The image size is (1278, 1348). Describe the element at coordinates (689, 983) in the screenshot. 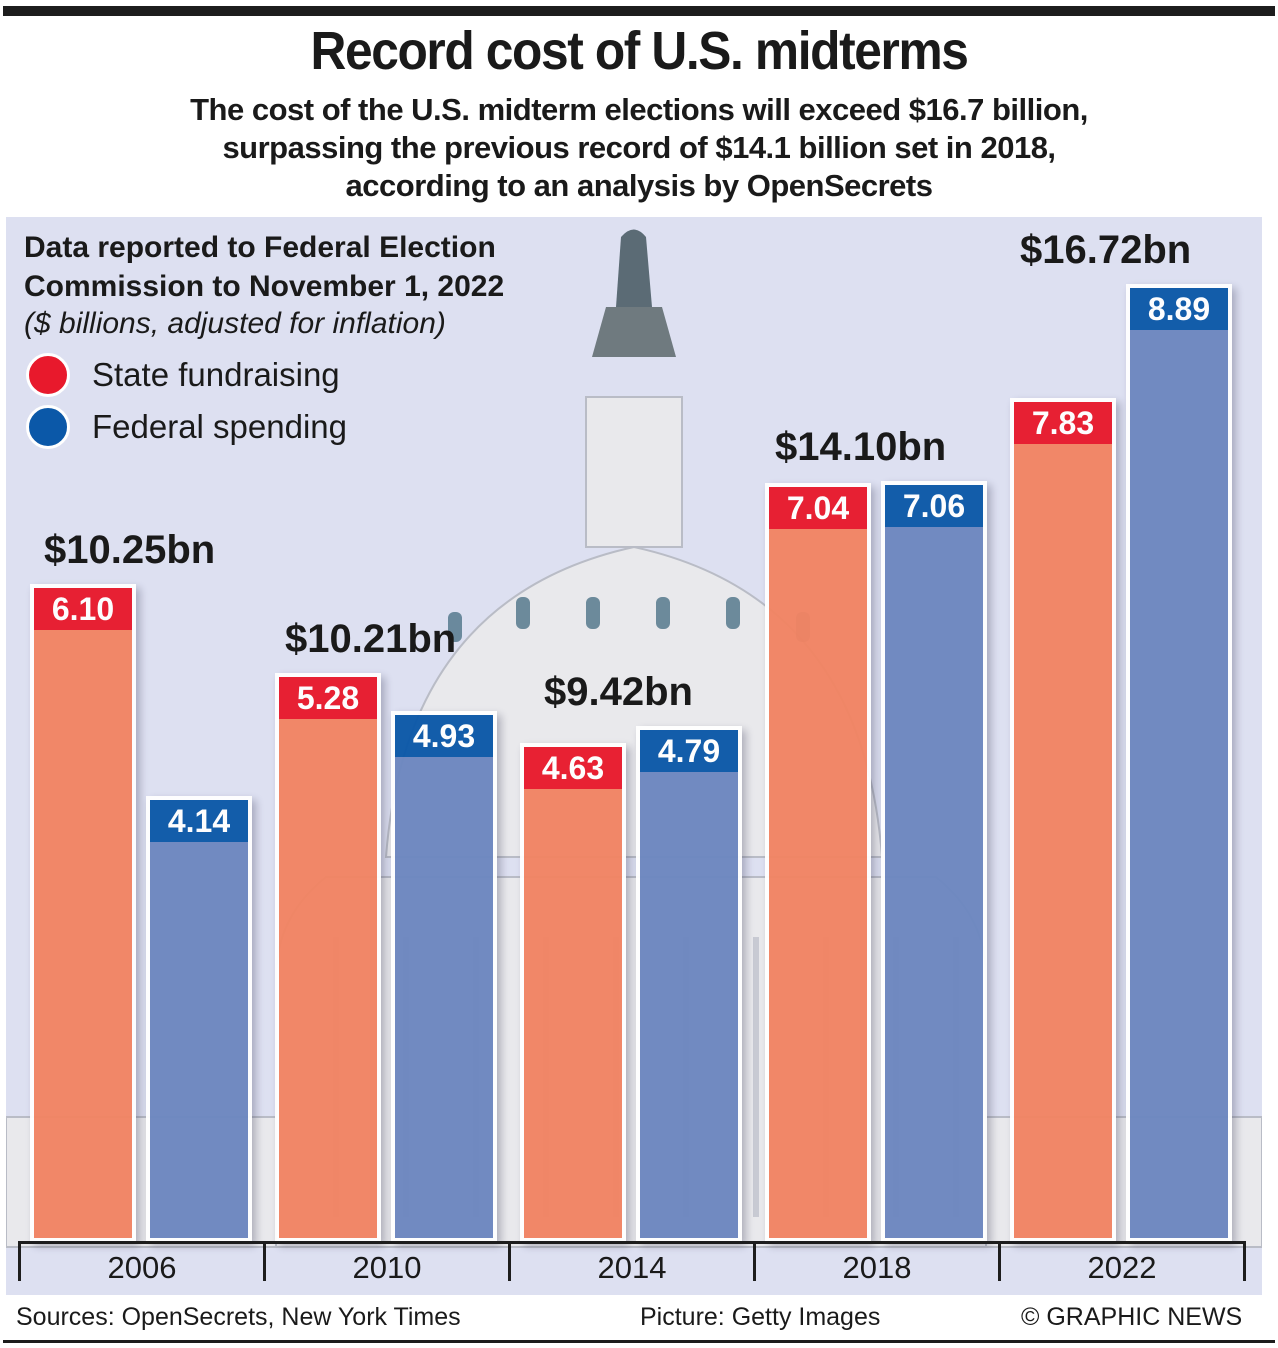

I see `bar-federal-spending: 4.79` at that location.